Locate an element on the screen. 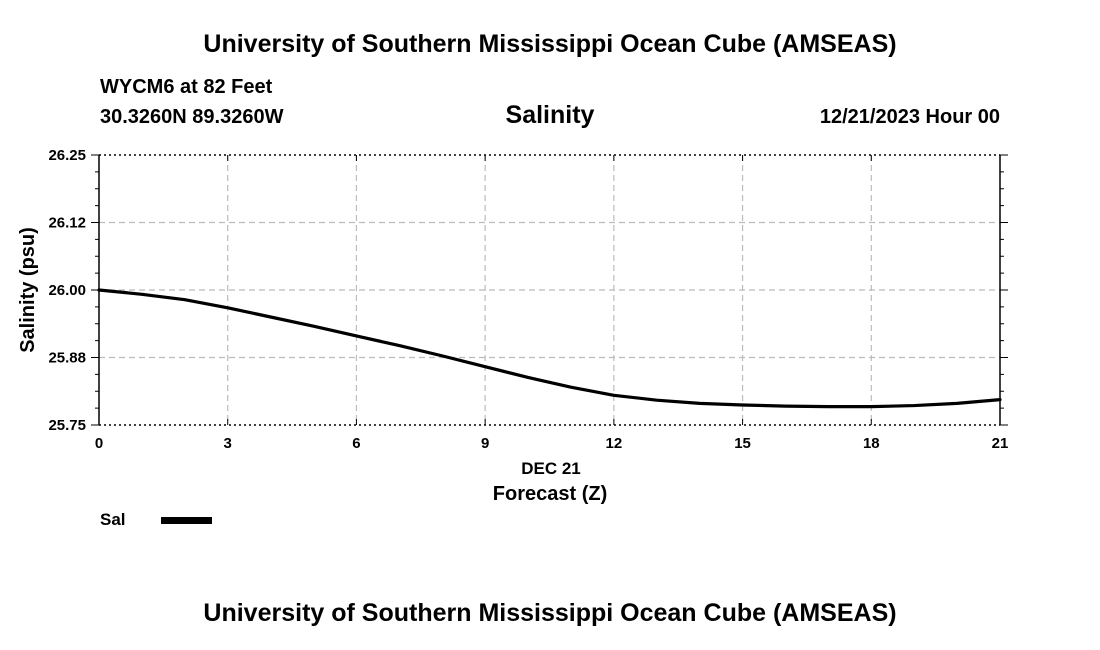  x-tick-label: 3 is located at coordinates (228, 443).